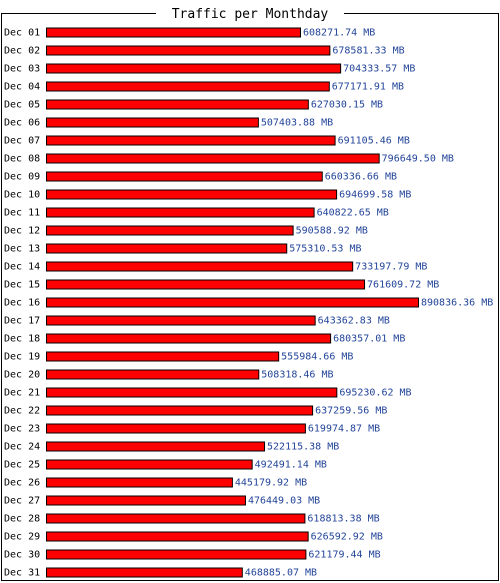 The width and height of the screenshot is (500, 583). What do you see at coordinates (178, 357) in the screenshot?
I see `bar-row: Dec 19 555984.66 MB` at bounding box center [178, 357].